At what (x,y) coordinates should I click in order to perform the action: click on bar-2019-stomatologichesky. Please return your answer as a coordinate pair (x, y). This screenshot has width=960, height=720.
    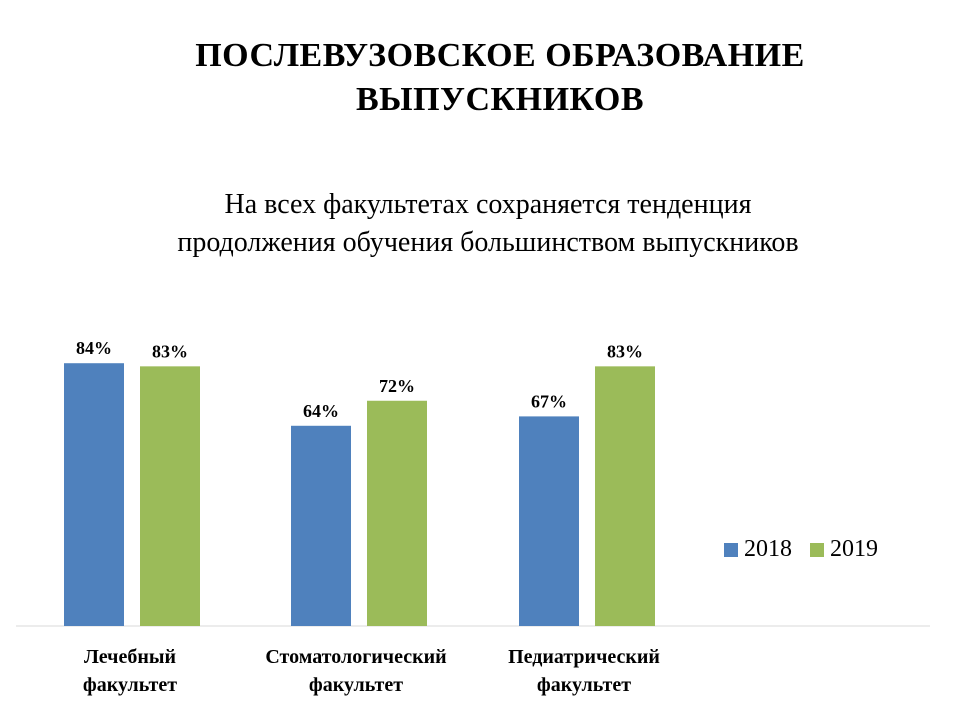
    Looking at the image, I should click on (397, 513).